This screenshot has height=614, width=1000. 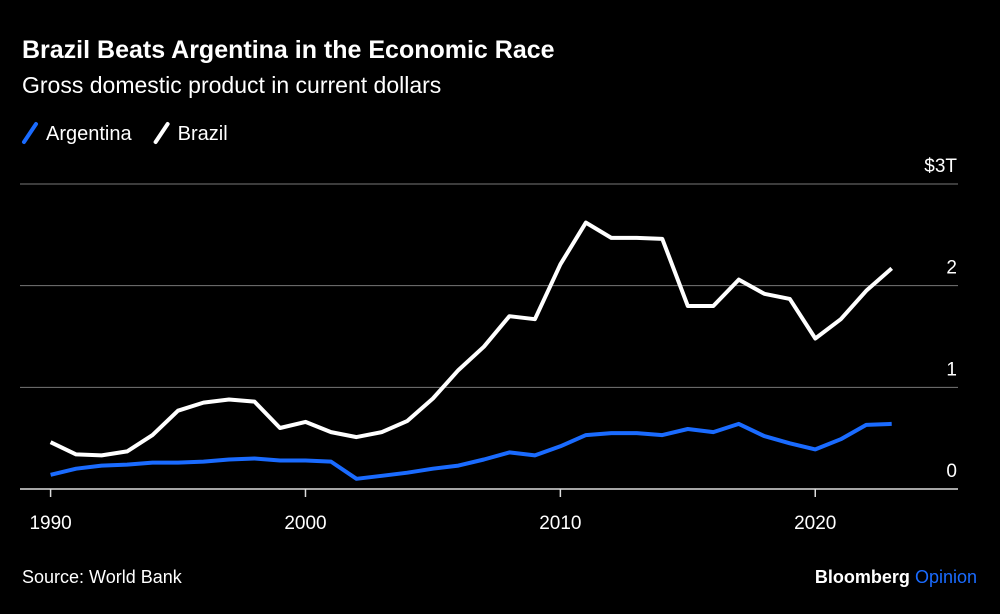 What do you see at coordinates (951, 268) in the screenshot?
I see `y-tick-label: 2` at bounding box center [951, 268].